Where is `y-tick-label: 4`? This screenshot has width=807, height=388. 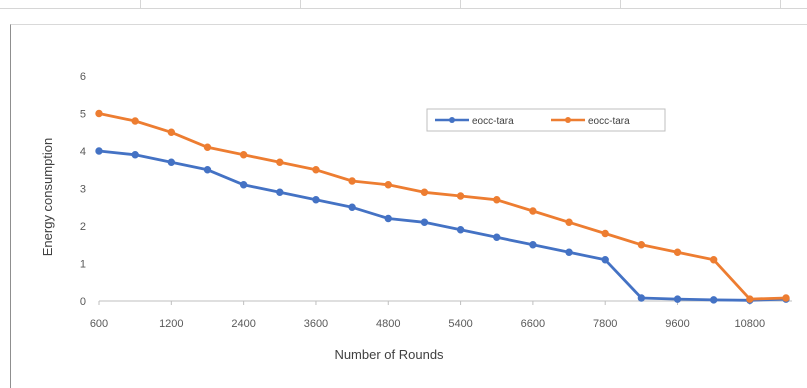
y-tick-label: 4 is located at coordinates (83, 152).